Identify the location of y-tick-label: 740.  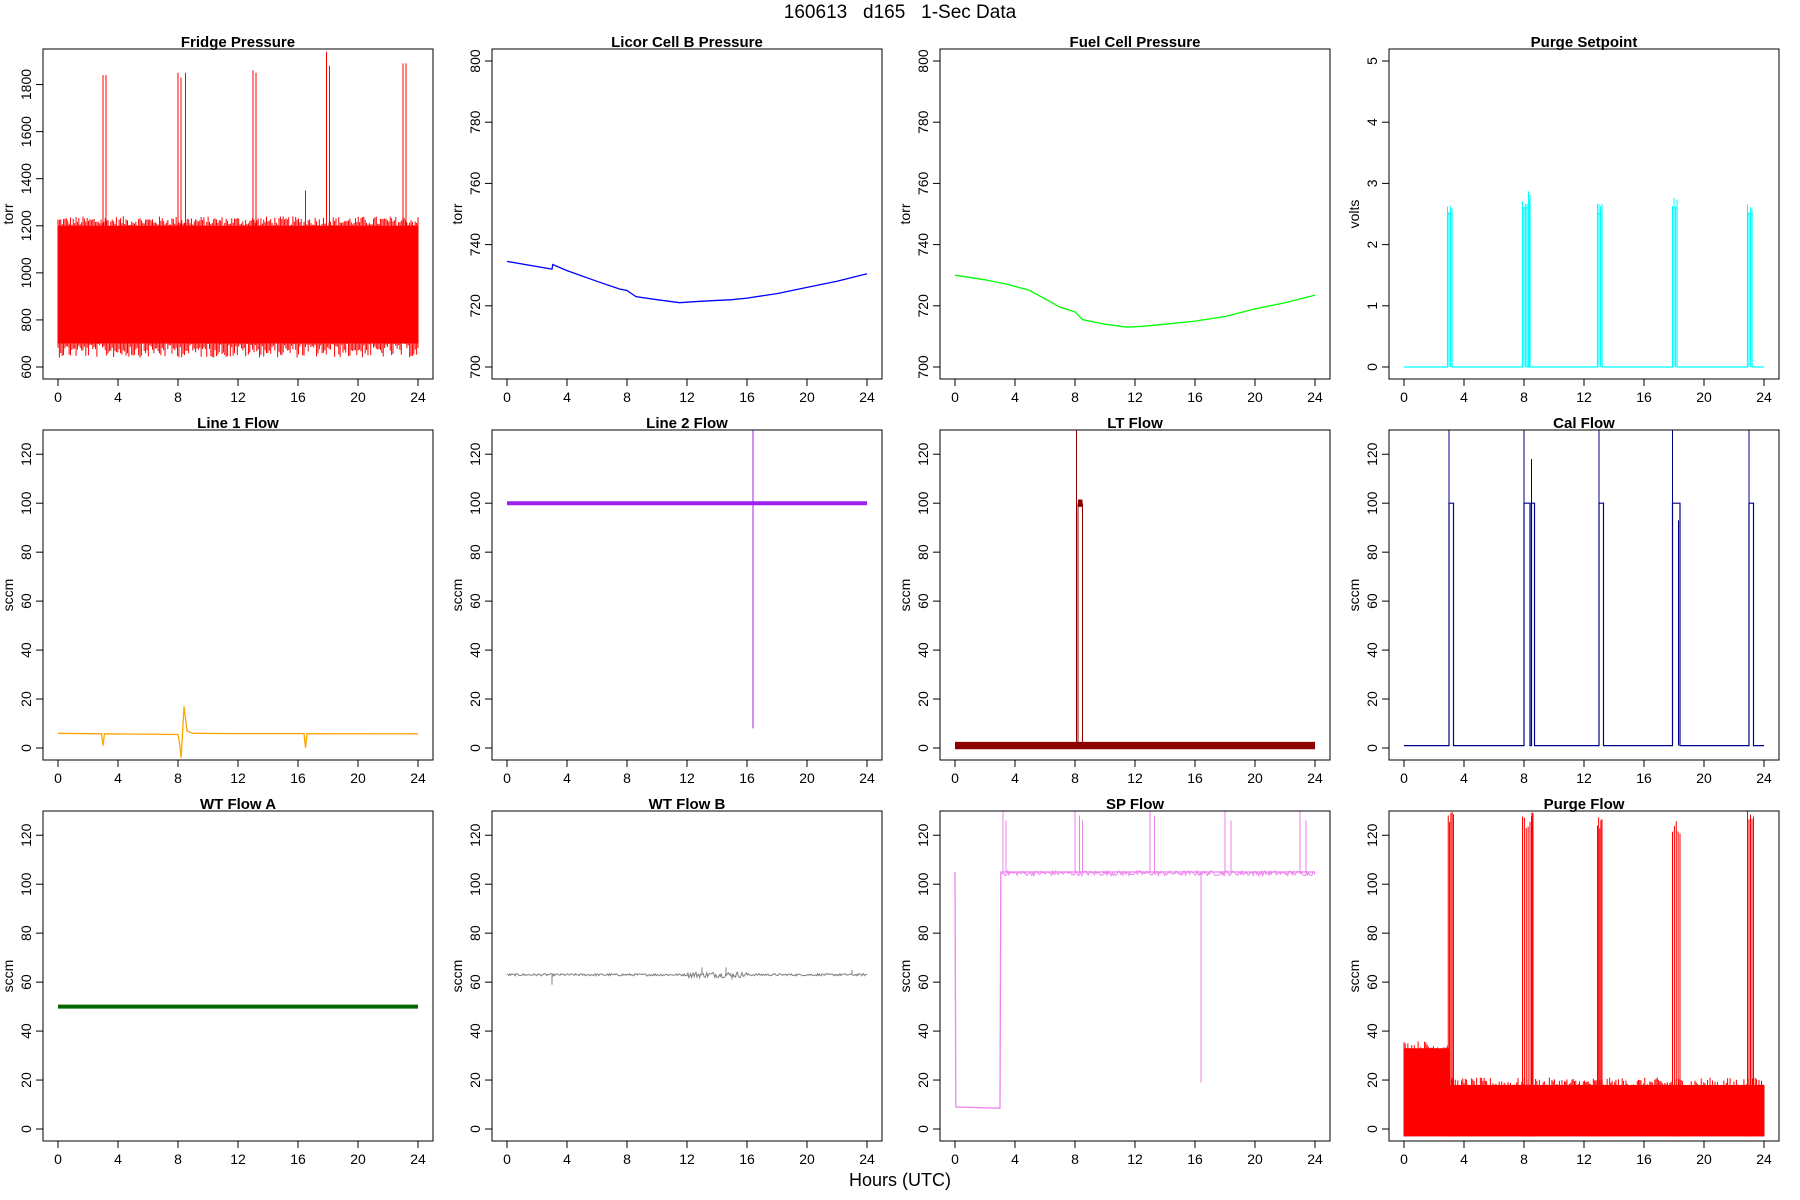
(475, 245).